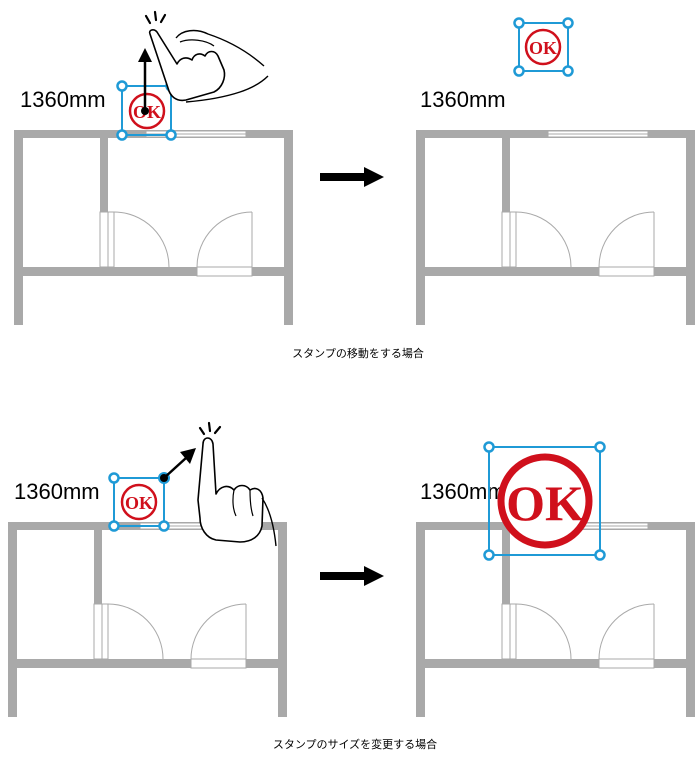 The width and height of the screenshot is (700, 760). What do you see at coordinates (179, 463) in the screenshot?
I see `resize-arrow-icon` at bounding box center [179, 463].